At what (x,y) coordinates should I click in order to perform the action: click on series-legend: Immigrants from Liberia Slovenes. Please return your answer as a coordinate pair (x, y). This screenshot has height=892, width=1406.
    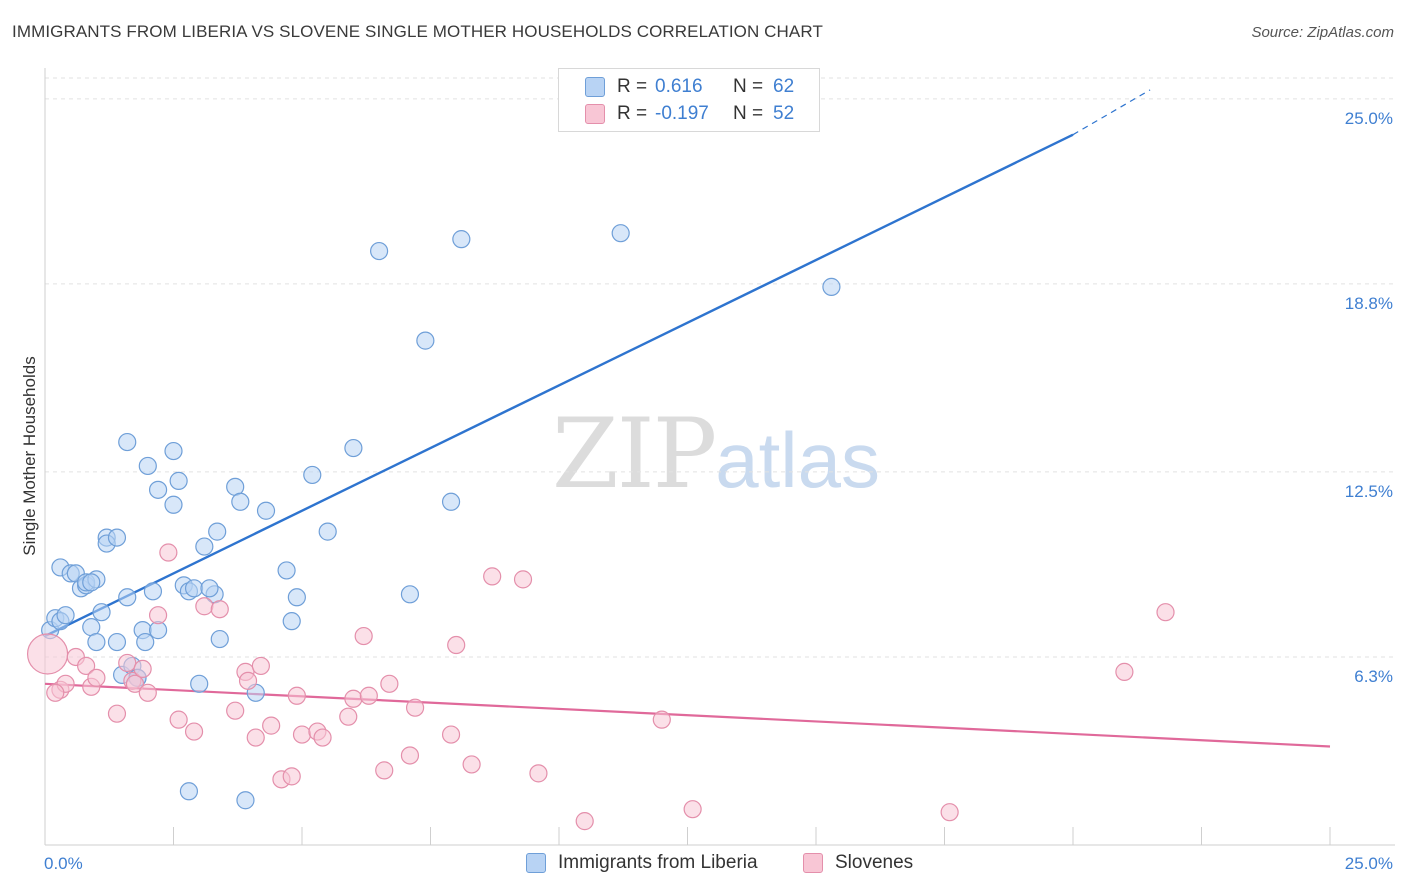
    Looking at the image, I should click on (703, 865).